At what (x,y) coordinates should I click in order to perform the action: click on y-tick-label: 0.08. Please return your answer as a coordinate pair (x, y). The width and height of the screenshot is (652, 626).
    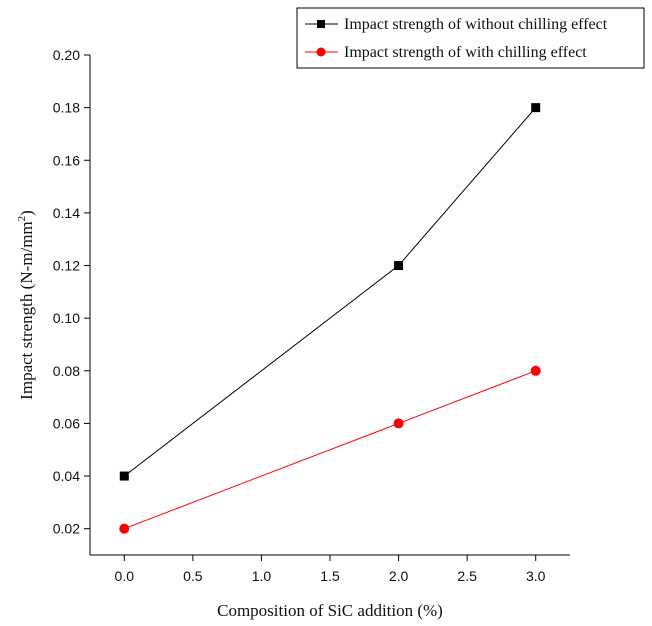
    Looking at the image, I should click on (66, 371).